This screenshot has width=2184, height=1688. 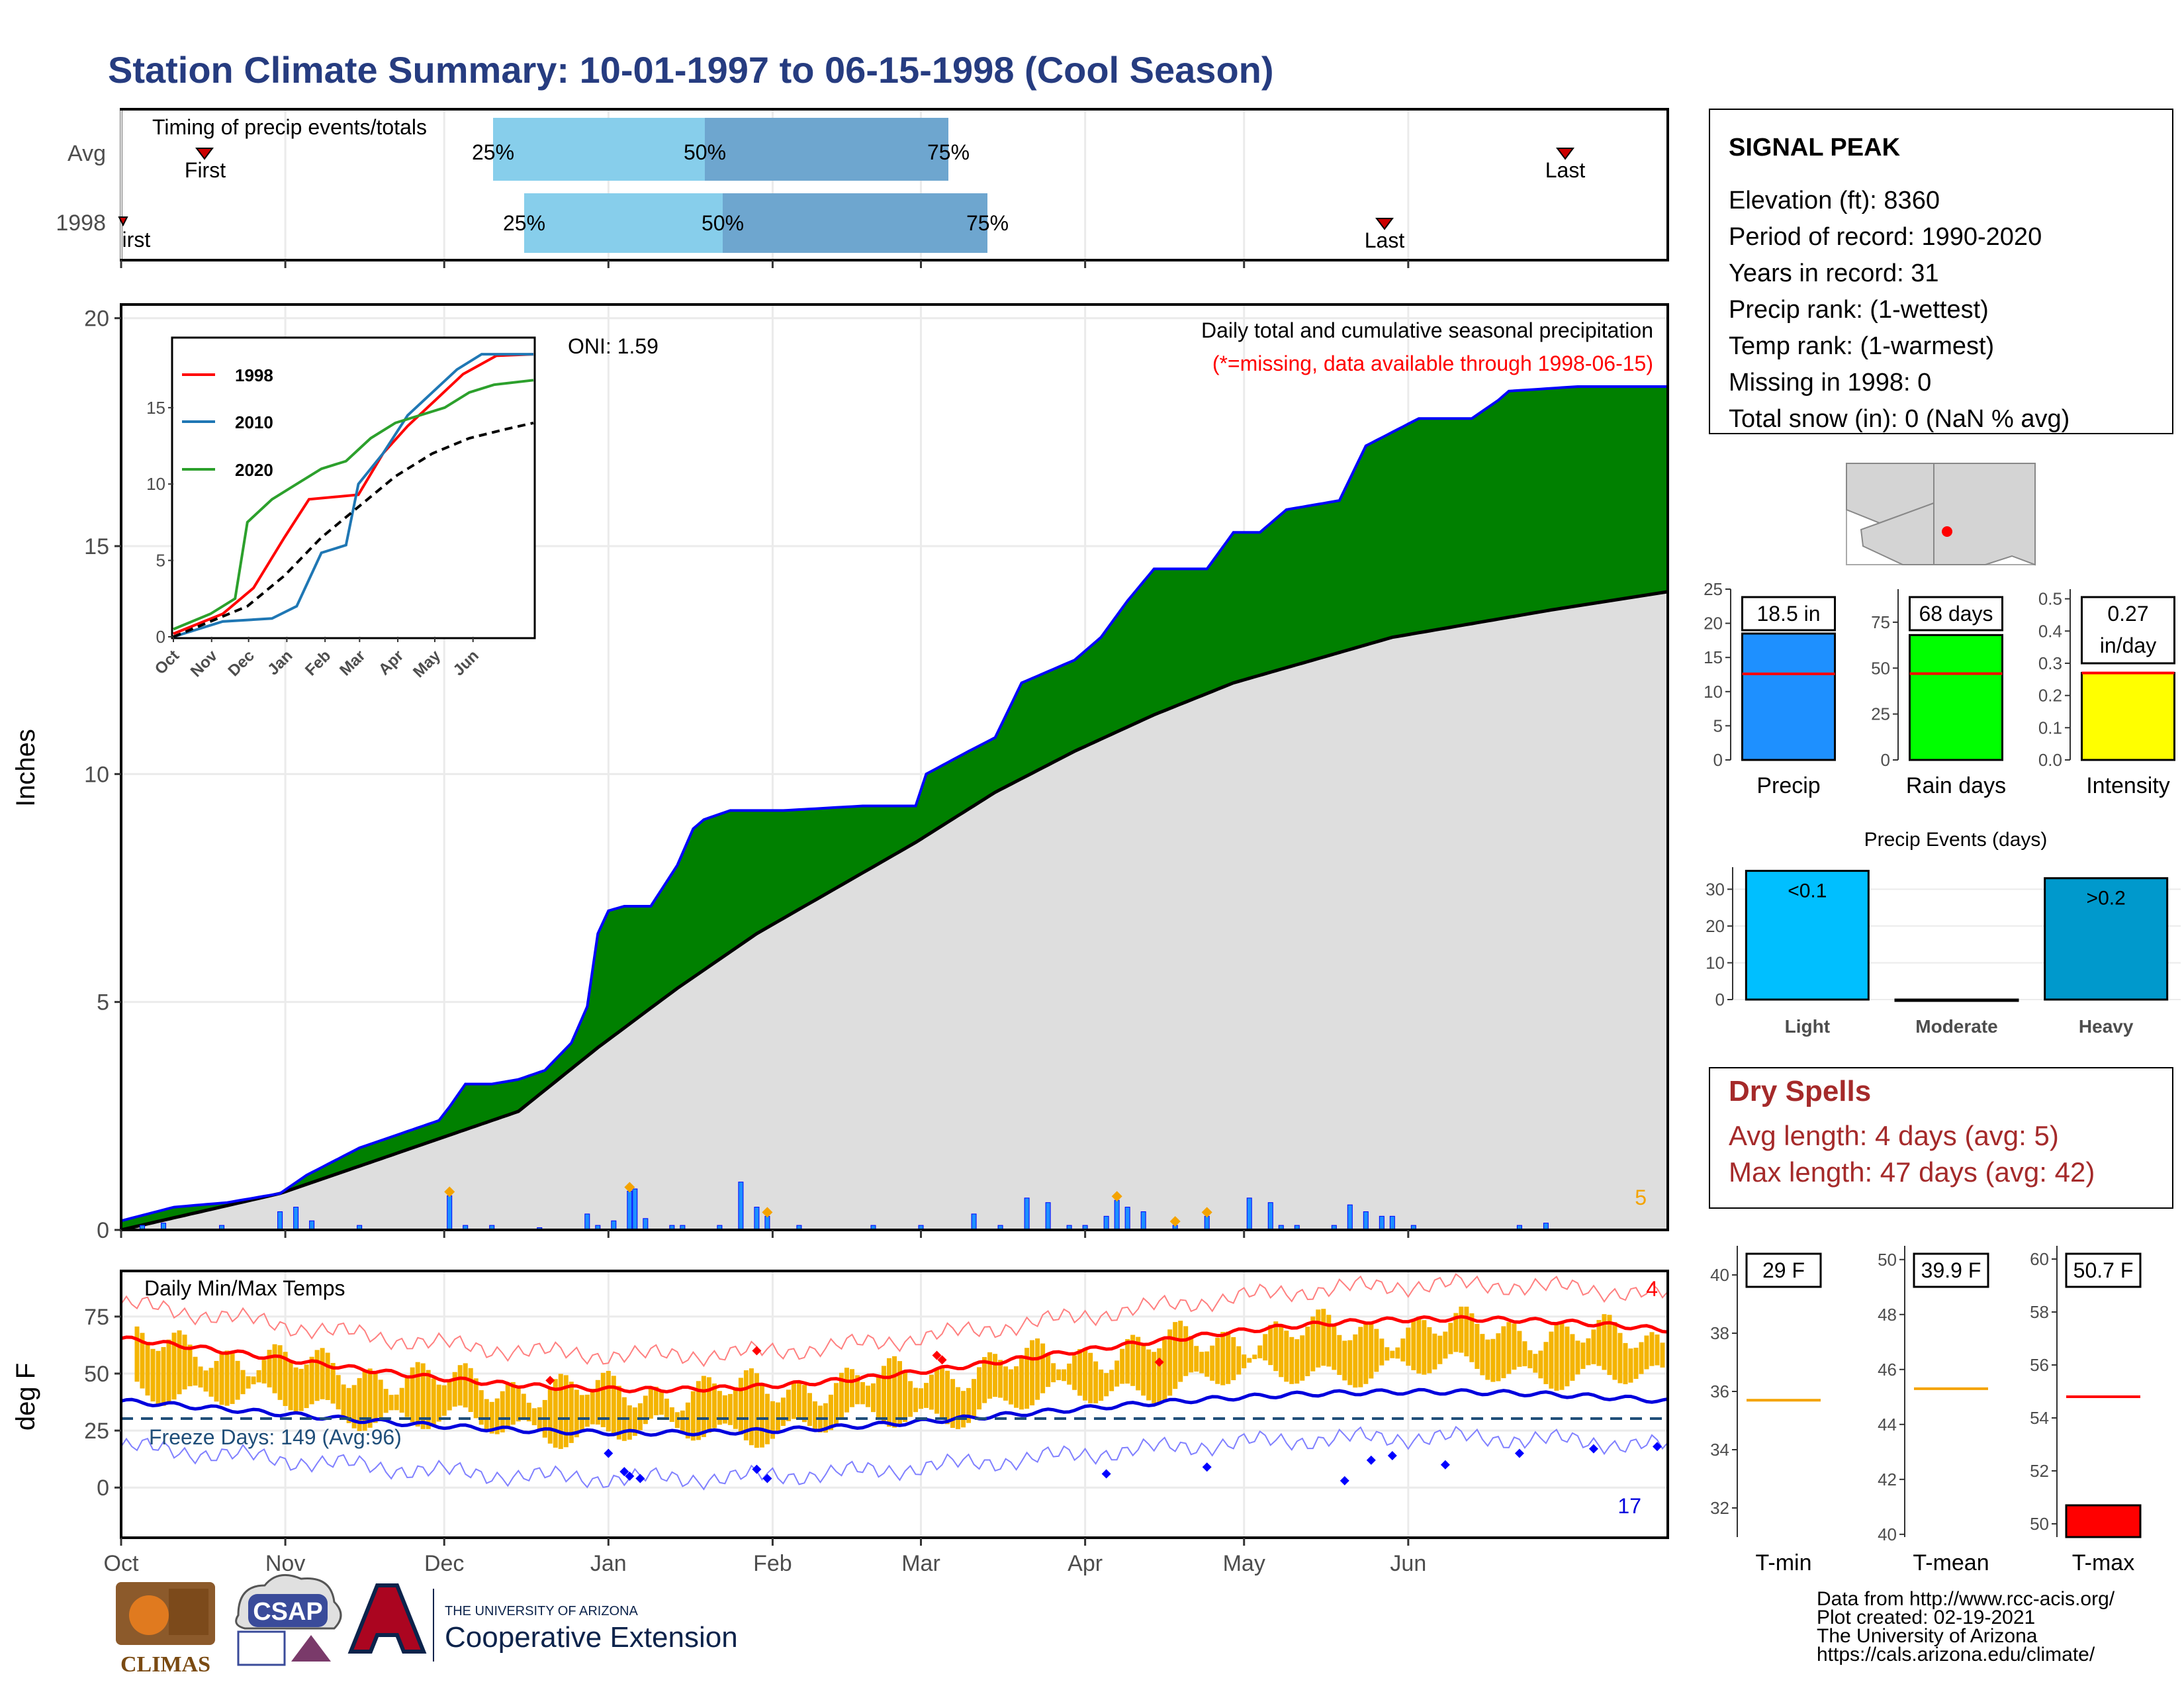 What do you see at coordinates (942, 1360) in the screenshot?
I see `record-high-marker` at bounding box center [942, 1360].